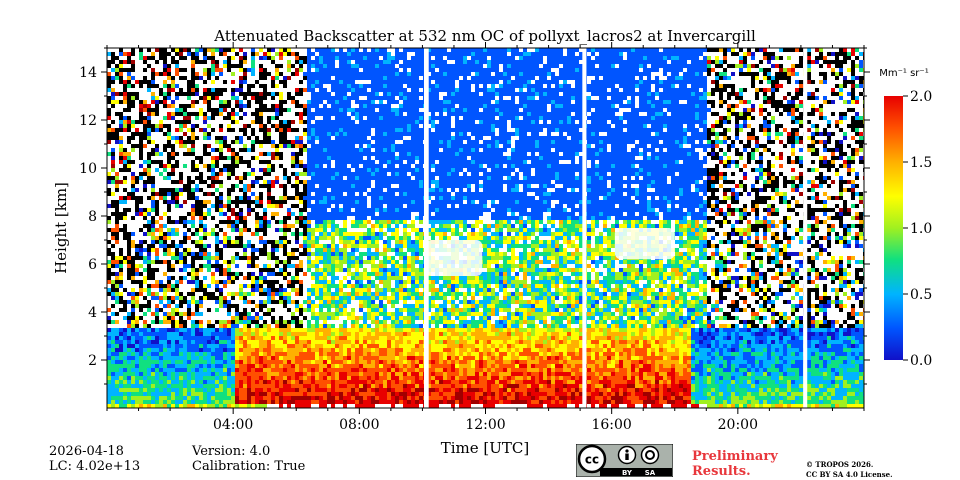 The height and width of the screenshot is (480, 960). What do you see at coordinates (88, 121) in the screenshot?
I see `y-tick-label: 12` at bounding box center [88, 121].